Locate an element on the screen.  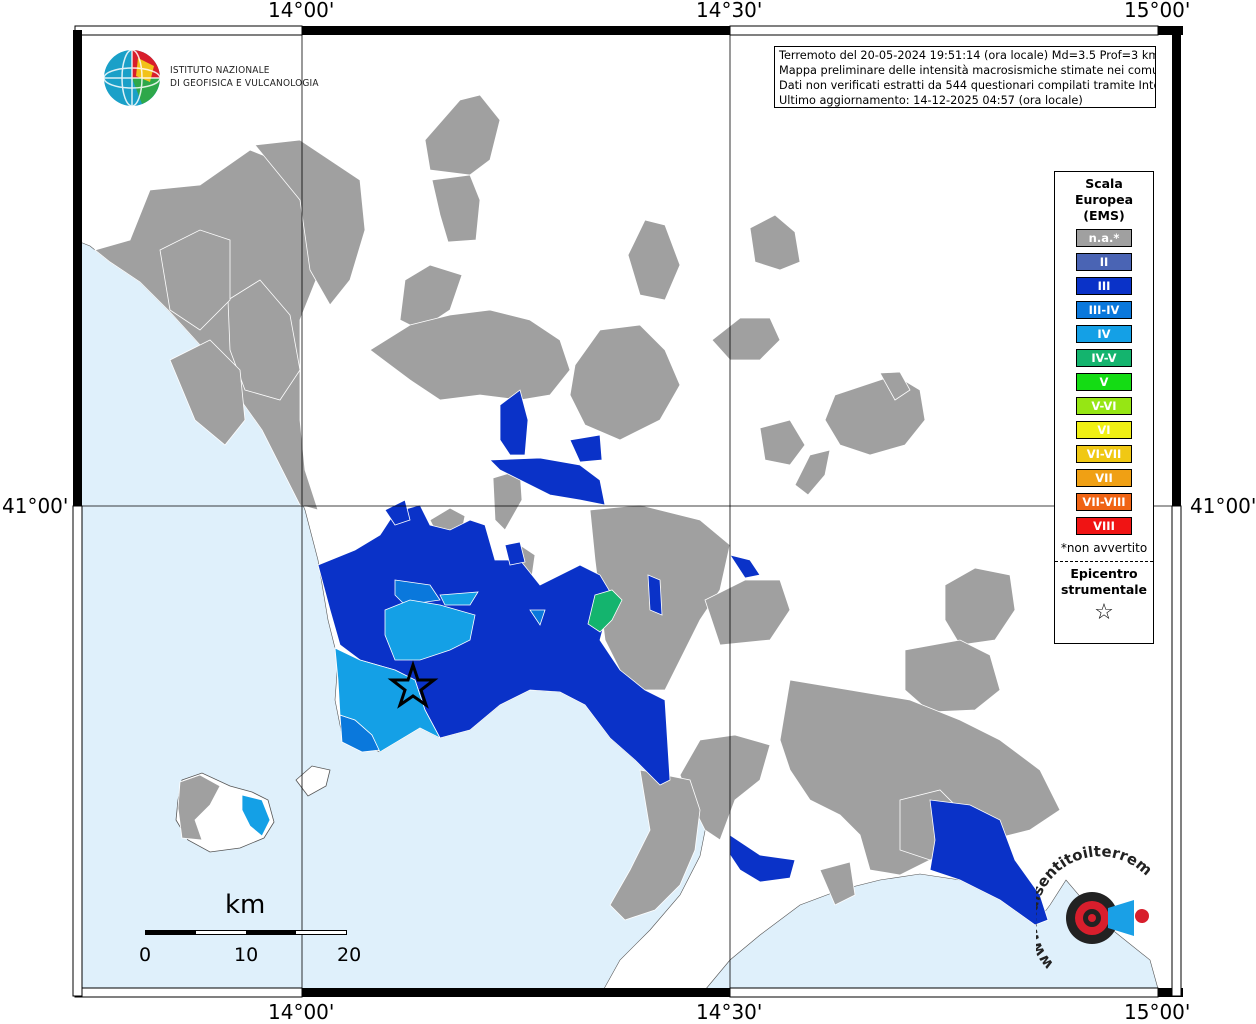
legend-item-ii: II is located at coordinates (1104, 262).